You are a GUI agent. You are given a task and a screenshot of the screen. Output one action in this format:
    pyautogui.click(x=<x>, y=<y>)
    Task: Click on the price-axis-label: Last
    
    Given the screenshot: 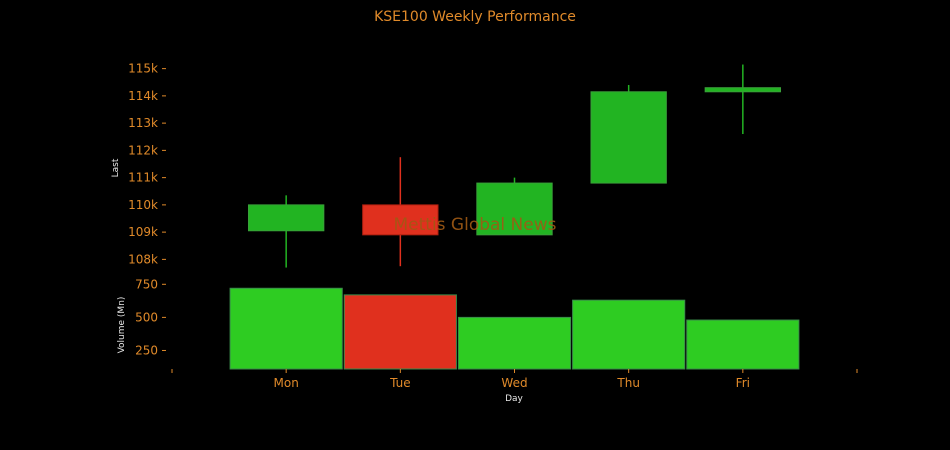 What is the action you would take?
    pyautogui.click(x=116, y=167)
    